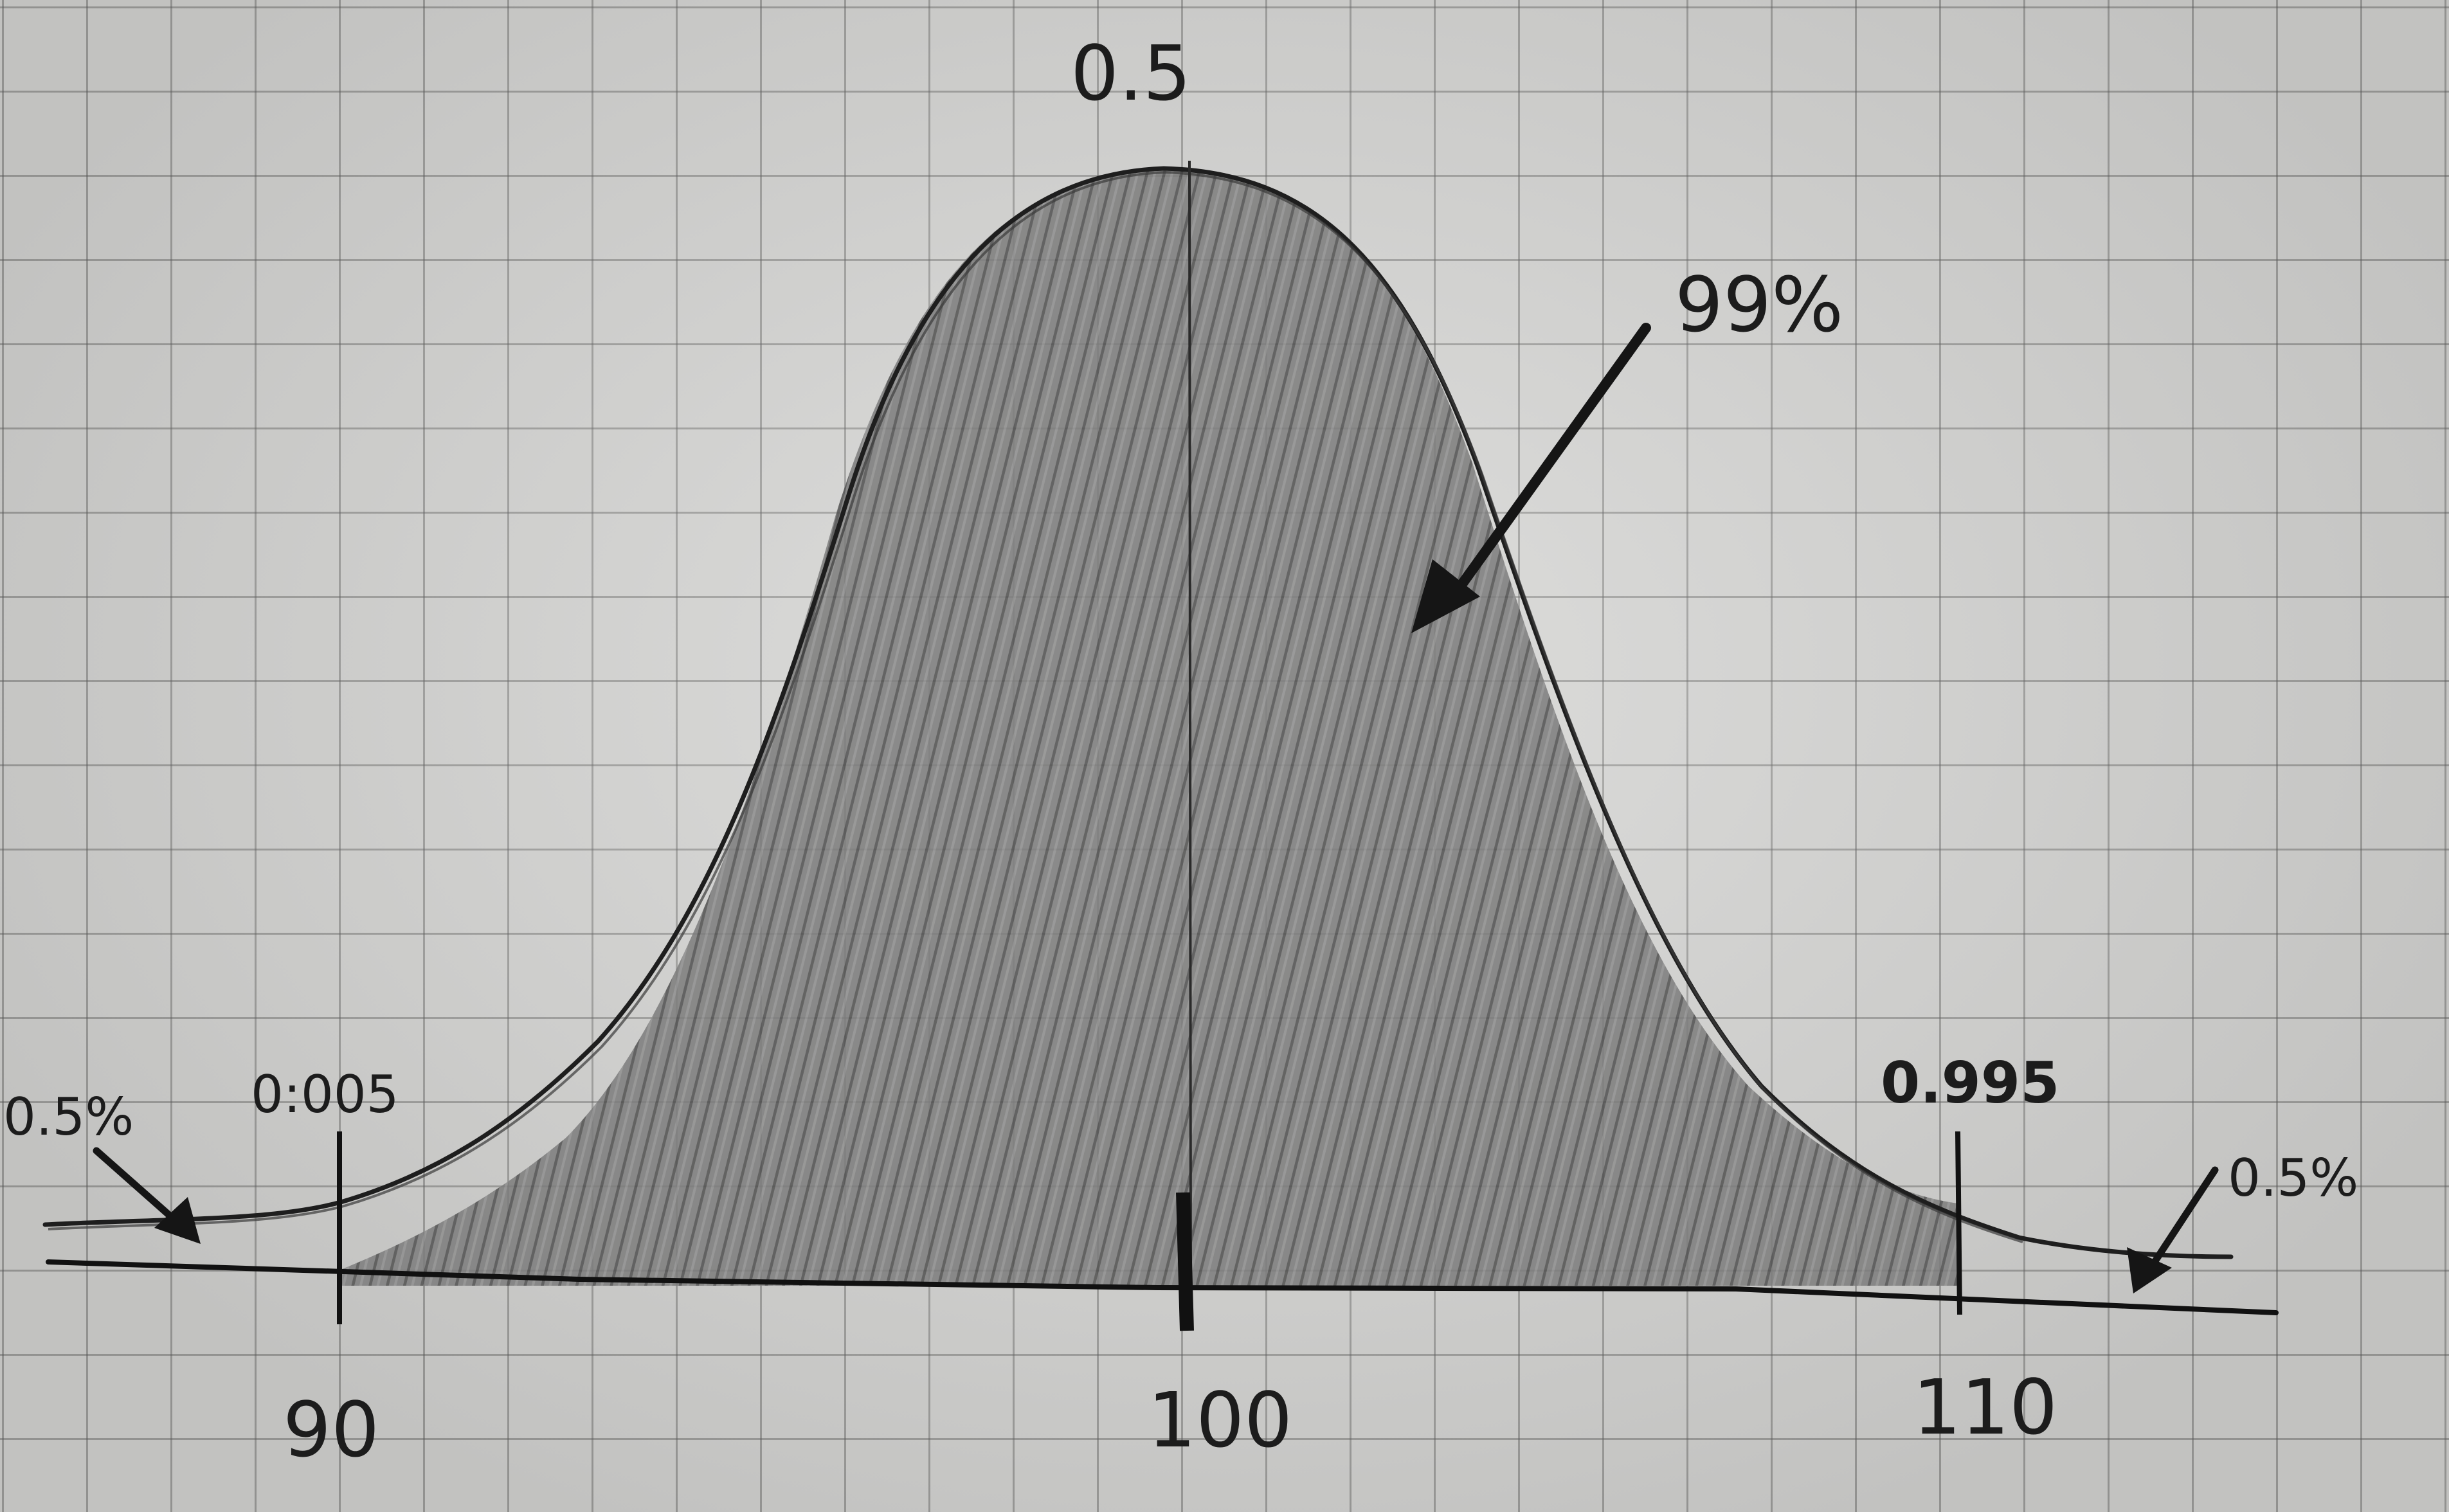  I want to click on x-tick-label-100: 100, so click(1220, 1420).